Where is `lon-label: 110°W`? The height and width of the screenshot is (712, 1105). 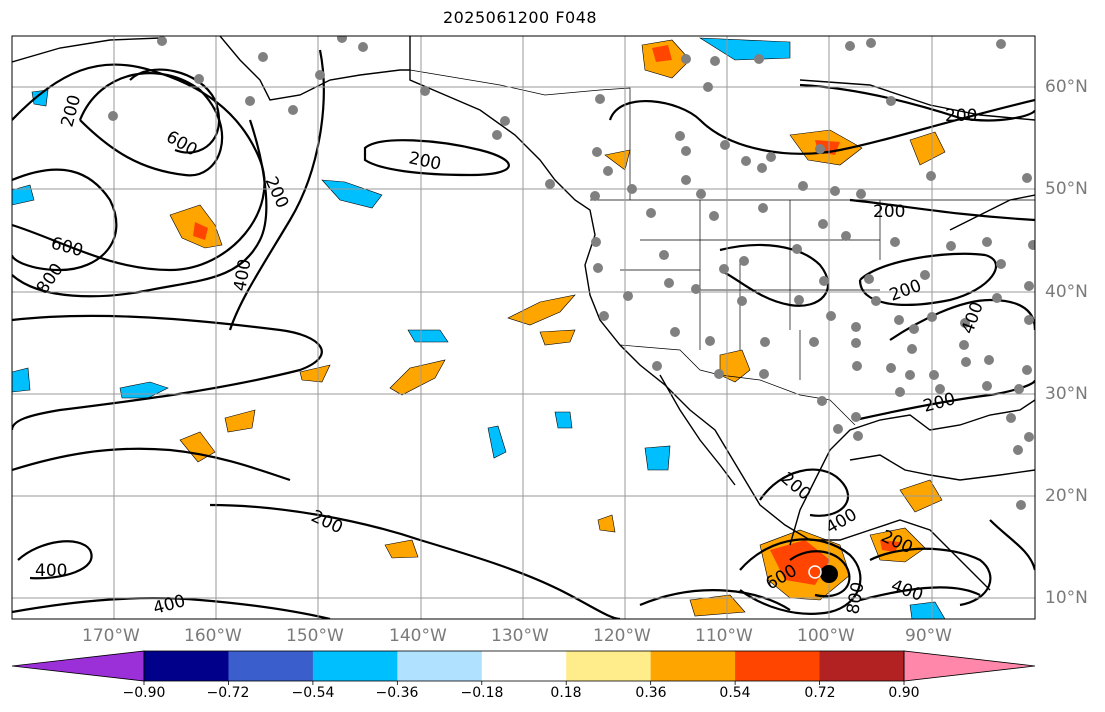 lon-label: 110°W is located at coordinates (724, 636).